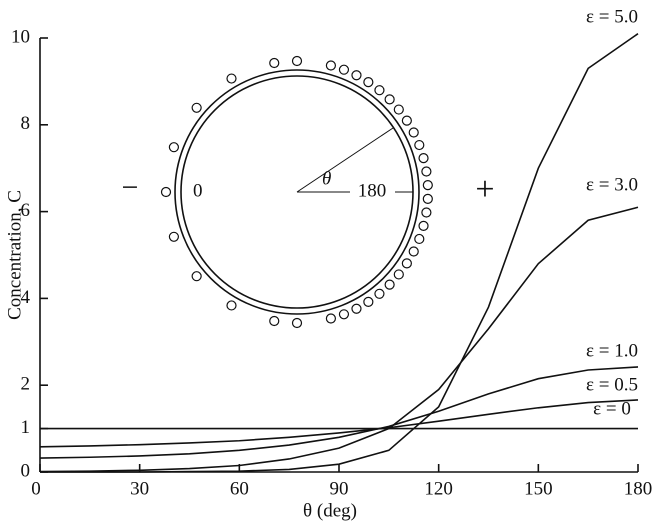 The height and width of the screenshot is (531, 657). What do you see at coordinates (339, 423) in the screenshot?
I see `series-line` at bounding box center [339, 423].